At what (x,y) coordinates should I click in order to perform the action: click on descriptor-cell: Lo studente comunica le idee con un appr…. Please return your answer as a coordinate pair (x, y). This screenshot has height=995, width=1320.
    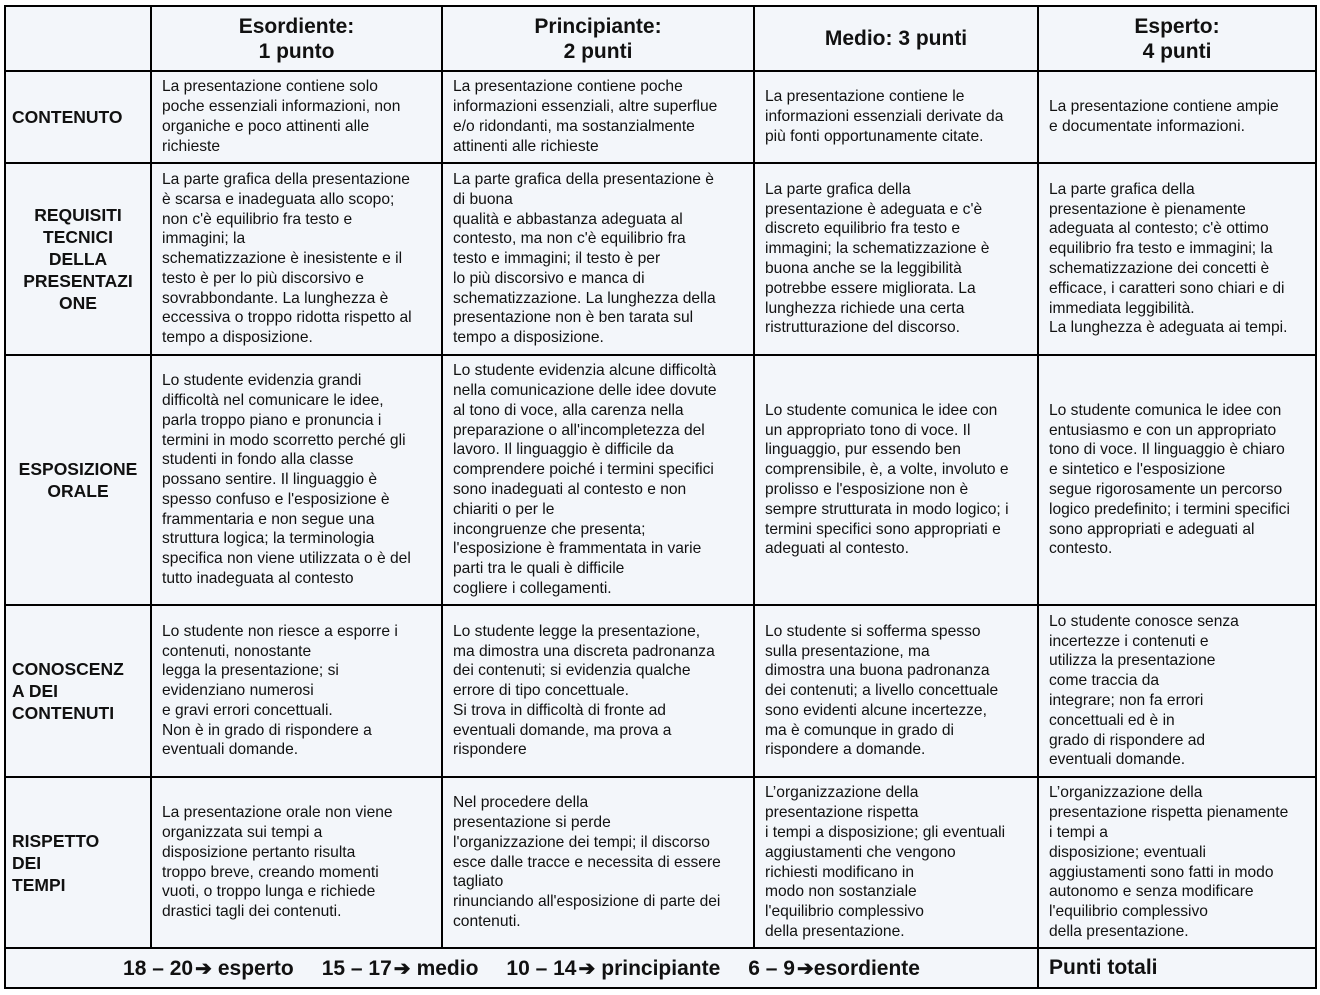
    Looking at the image, I should click on (896, 480).